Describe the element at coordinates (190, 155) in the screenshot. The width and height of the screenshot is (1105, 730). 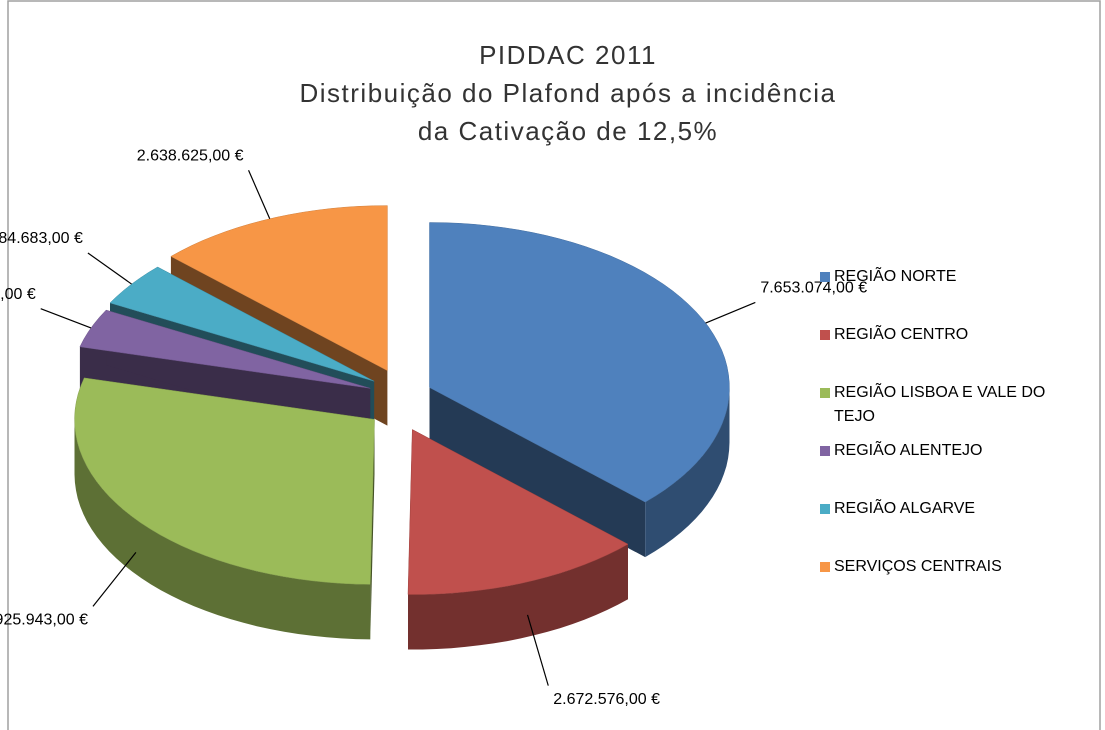
I see `data-label: 2.638.625,00 €` at that location.